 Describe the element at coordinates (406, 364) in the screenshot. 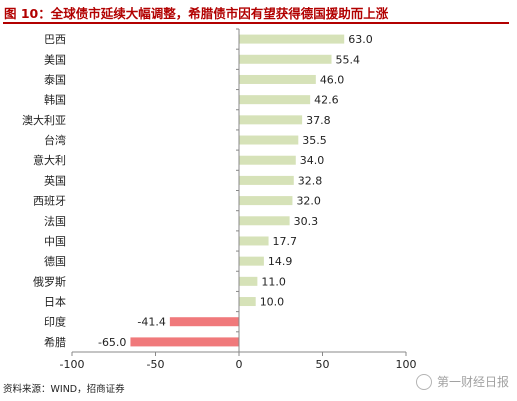

I see `x-tick-label: 100` at that location.